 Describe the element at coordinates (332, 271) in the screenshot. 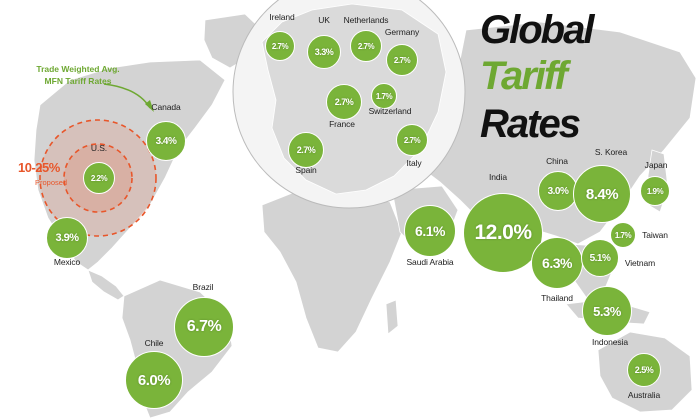

I see `africa-landmass` at that location.